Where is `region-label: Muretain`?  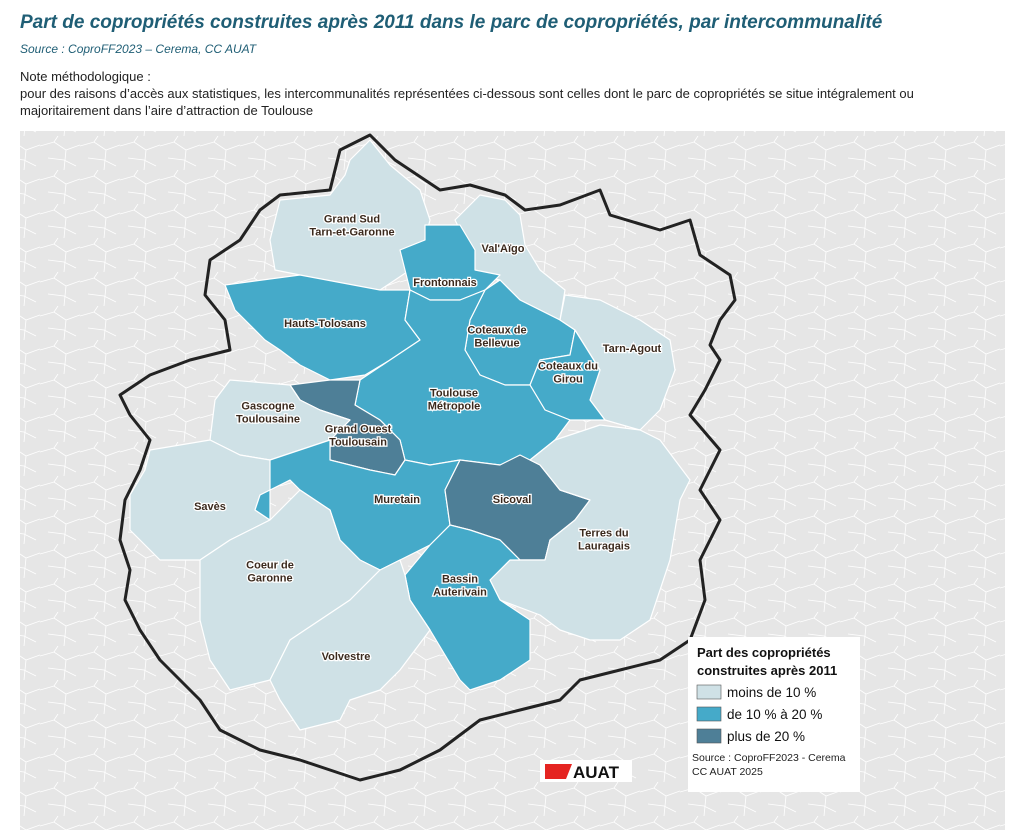
region-label: Muretain is located at coordinates (397, 500).